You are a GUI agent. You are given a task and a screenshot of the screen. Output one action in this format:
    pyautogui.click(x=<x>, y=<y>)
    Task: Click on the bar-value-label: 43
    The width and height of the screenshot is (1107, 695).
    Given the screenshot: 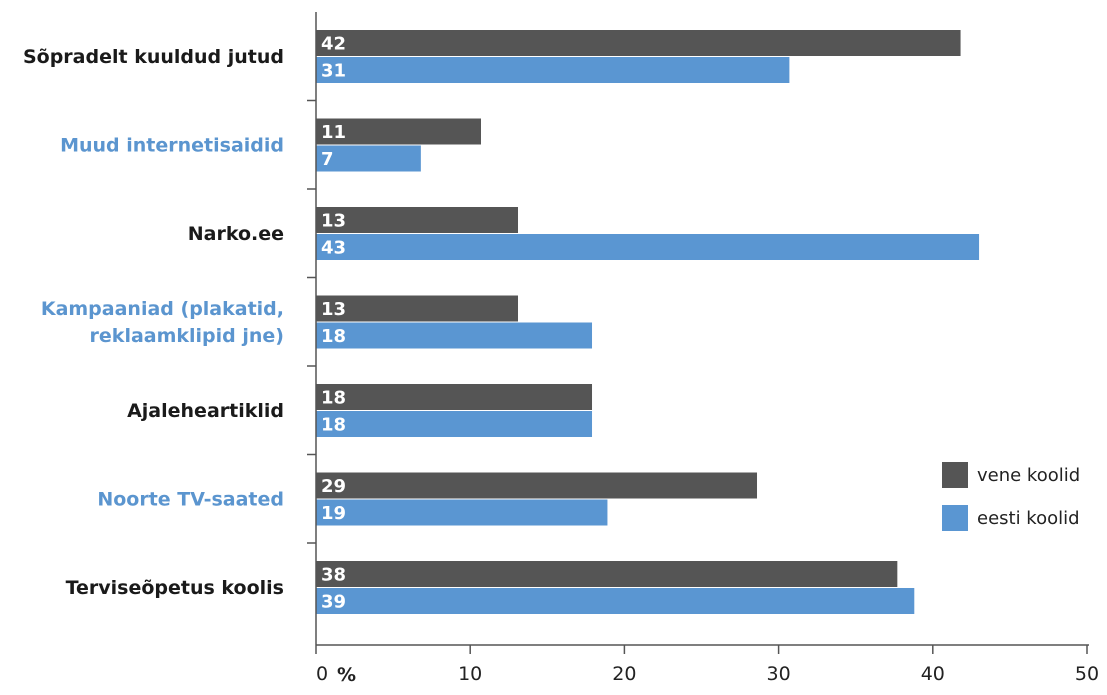 What is the action you would take?
    pyautogui.click(x=333, y=248)
    